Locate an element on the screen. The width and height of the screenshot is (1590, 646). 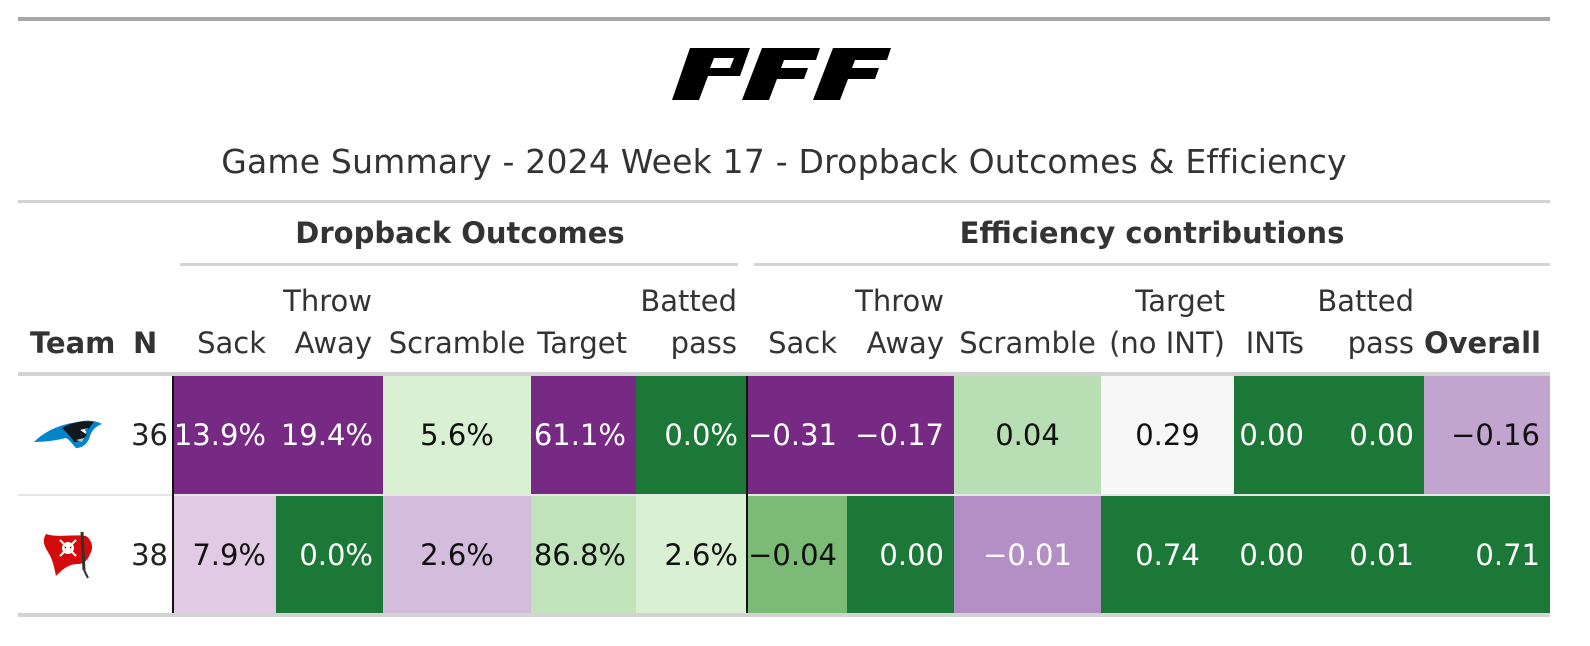
col-eff-scramble: Scramble is located at coordinates (1027, 343).